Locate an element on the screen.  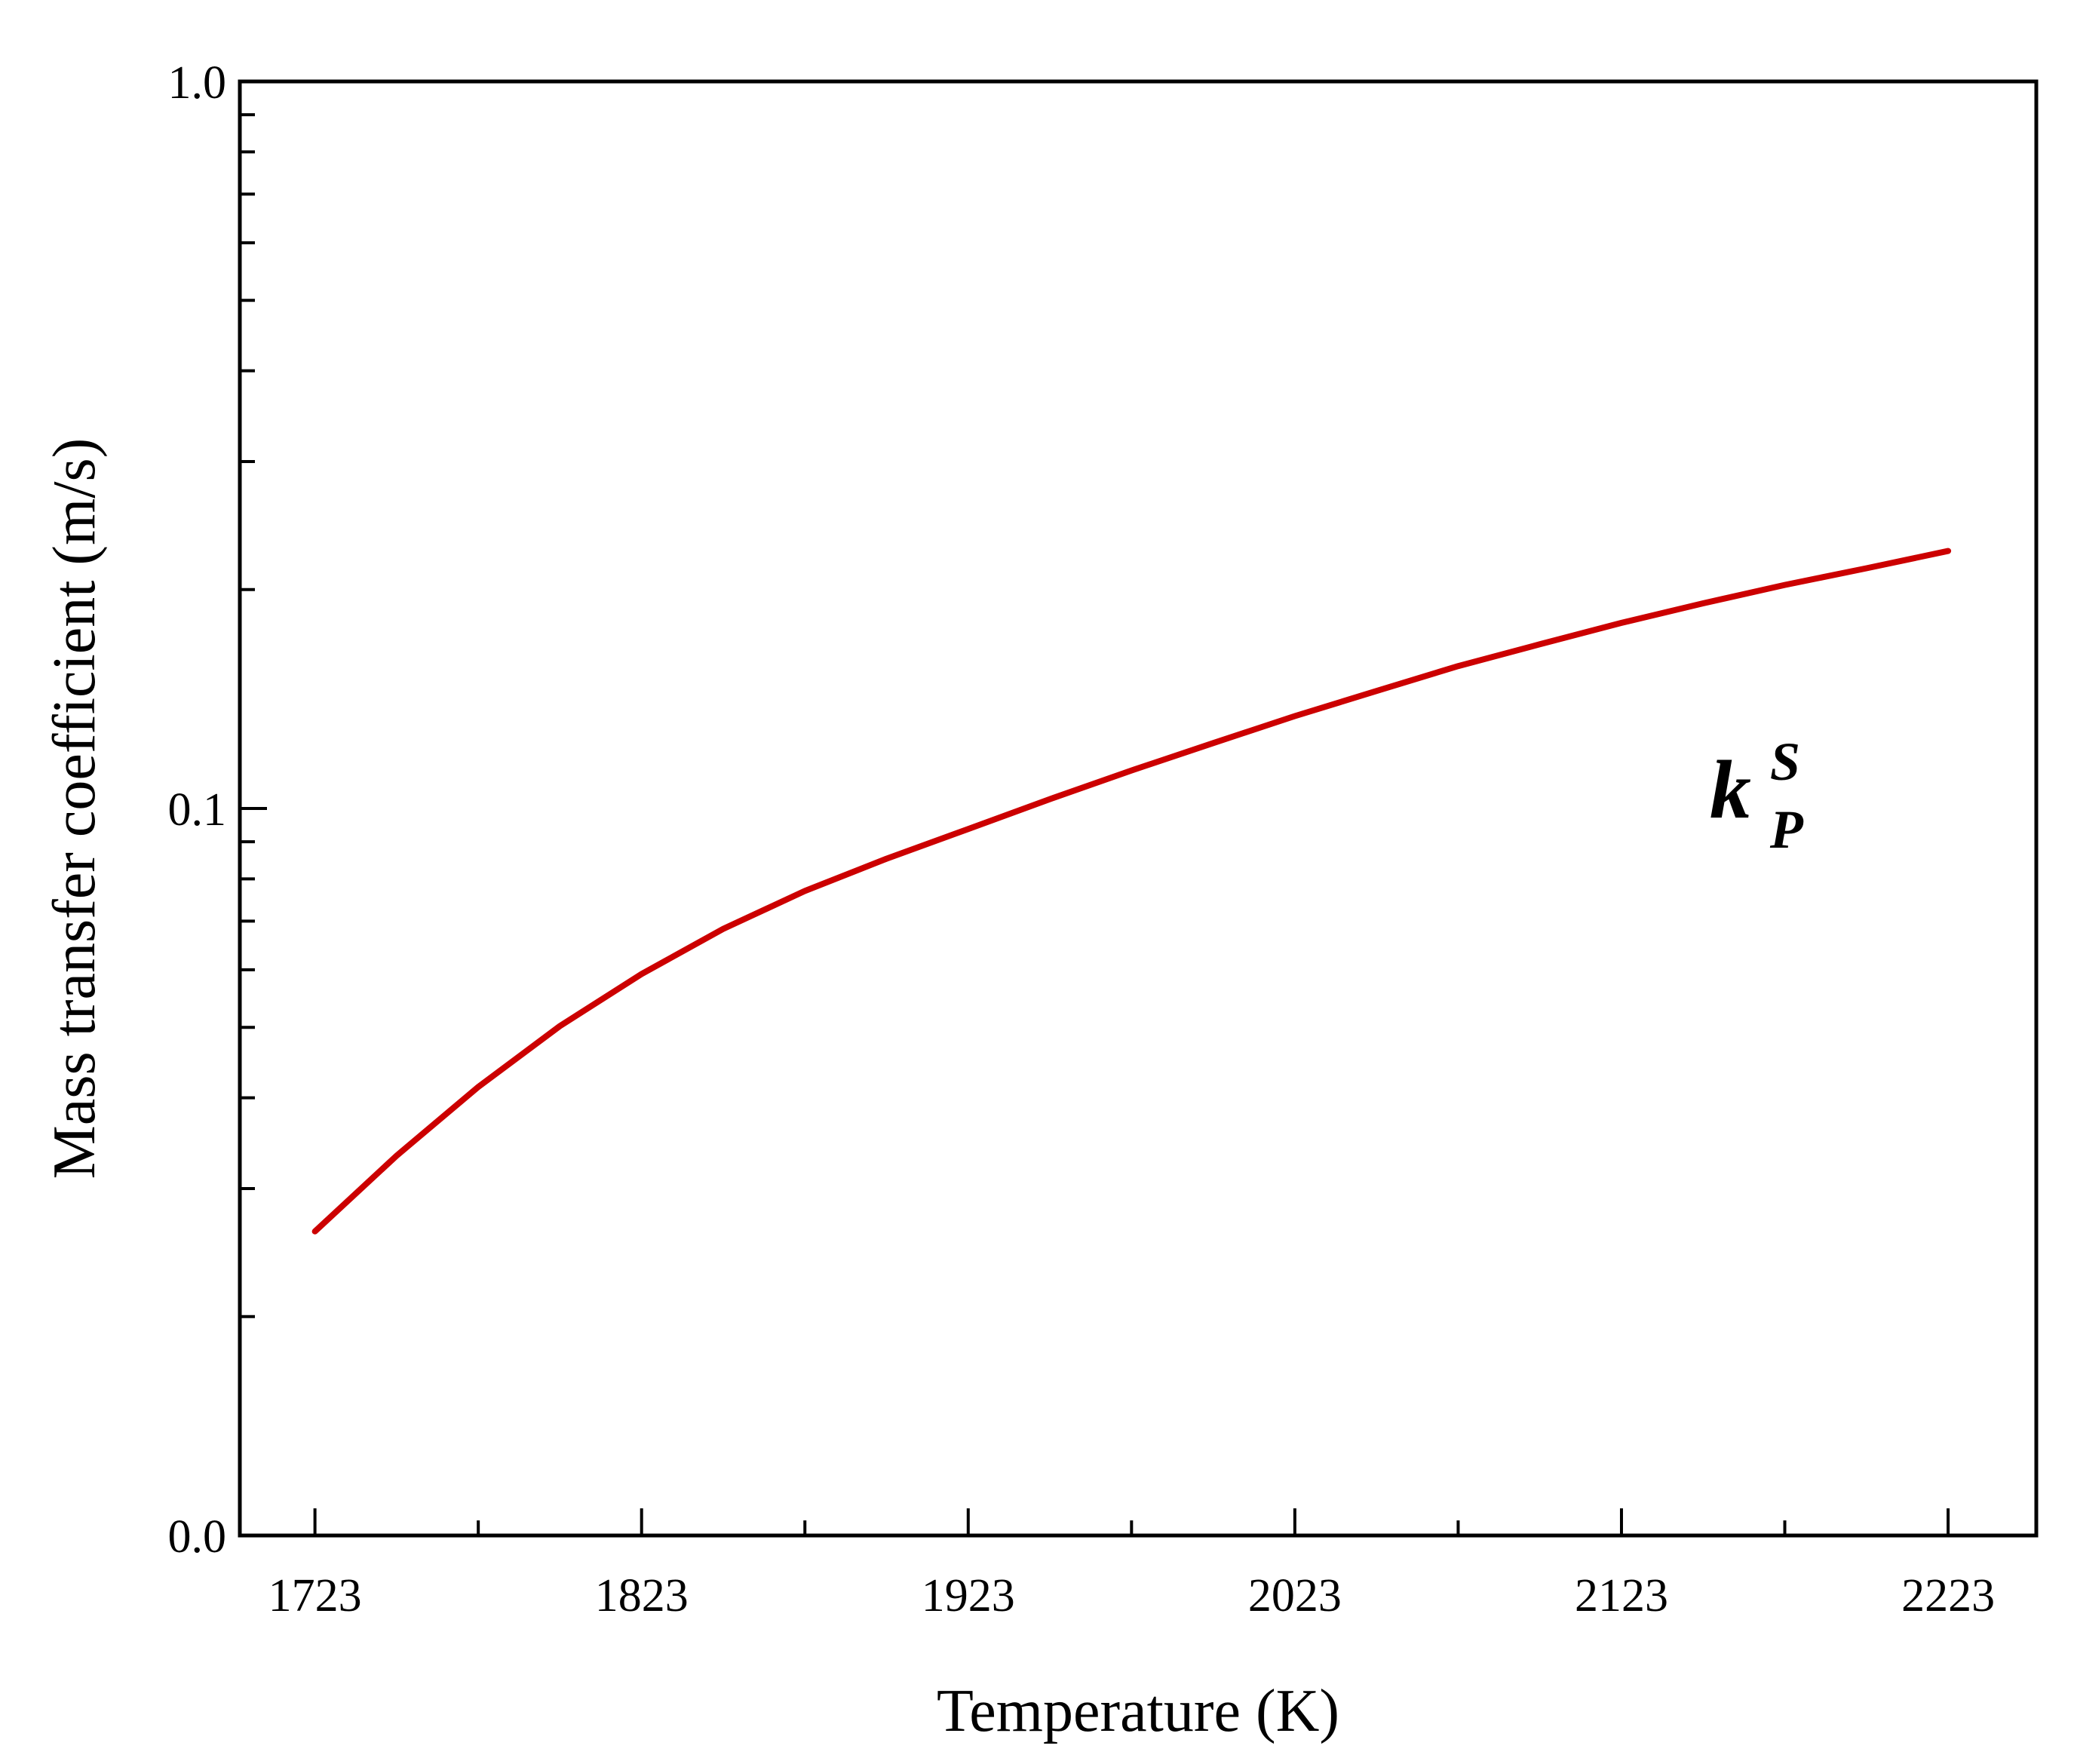
x-tick-label: 2223 is located at coordinates (1948, 1595).